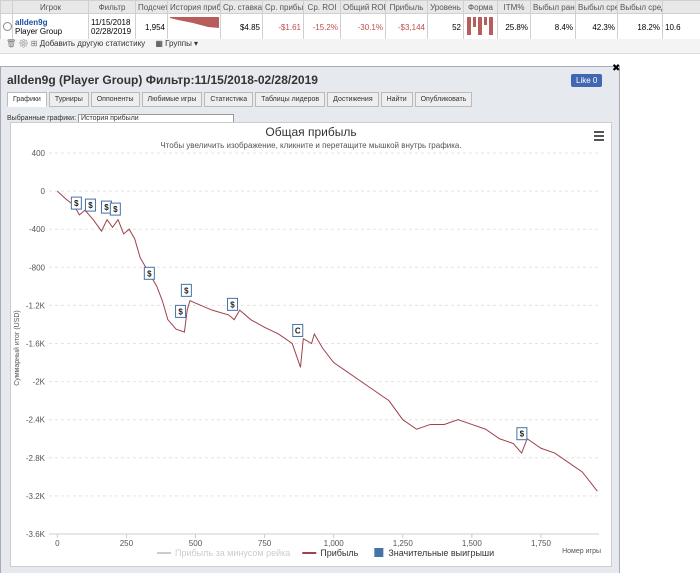  What do you see at coordinates (363, 7) in the screenshot?
I see `col-header: Общий ROI` at bounding box center [363, 7].